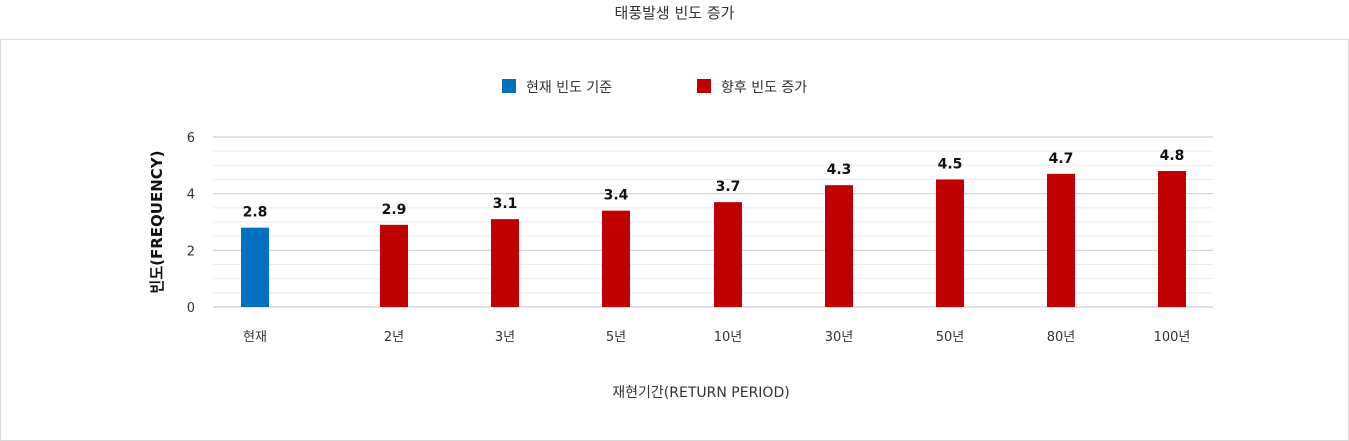  Describe the element at coordinates (654, 87) in the screenshot. I see `legend: 현재 빈도 기준 향후 빈도 증가` at that location.